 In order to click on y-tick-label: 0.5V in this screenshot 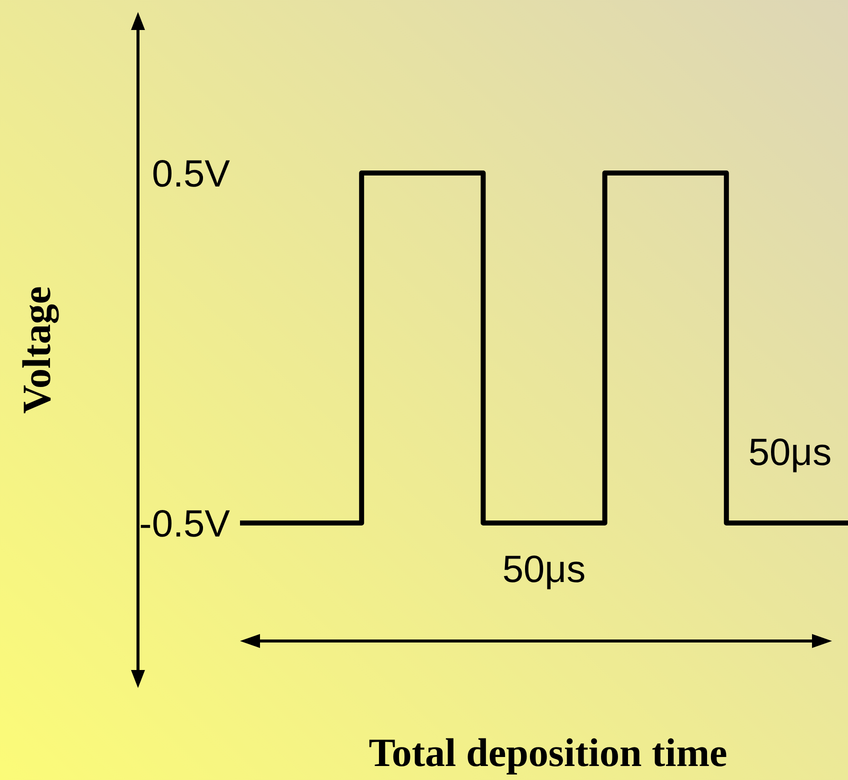, I will do `click(191, 174)`.